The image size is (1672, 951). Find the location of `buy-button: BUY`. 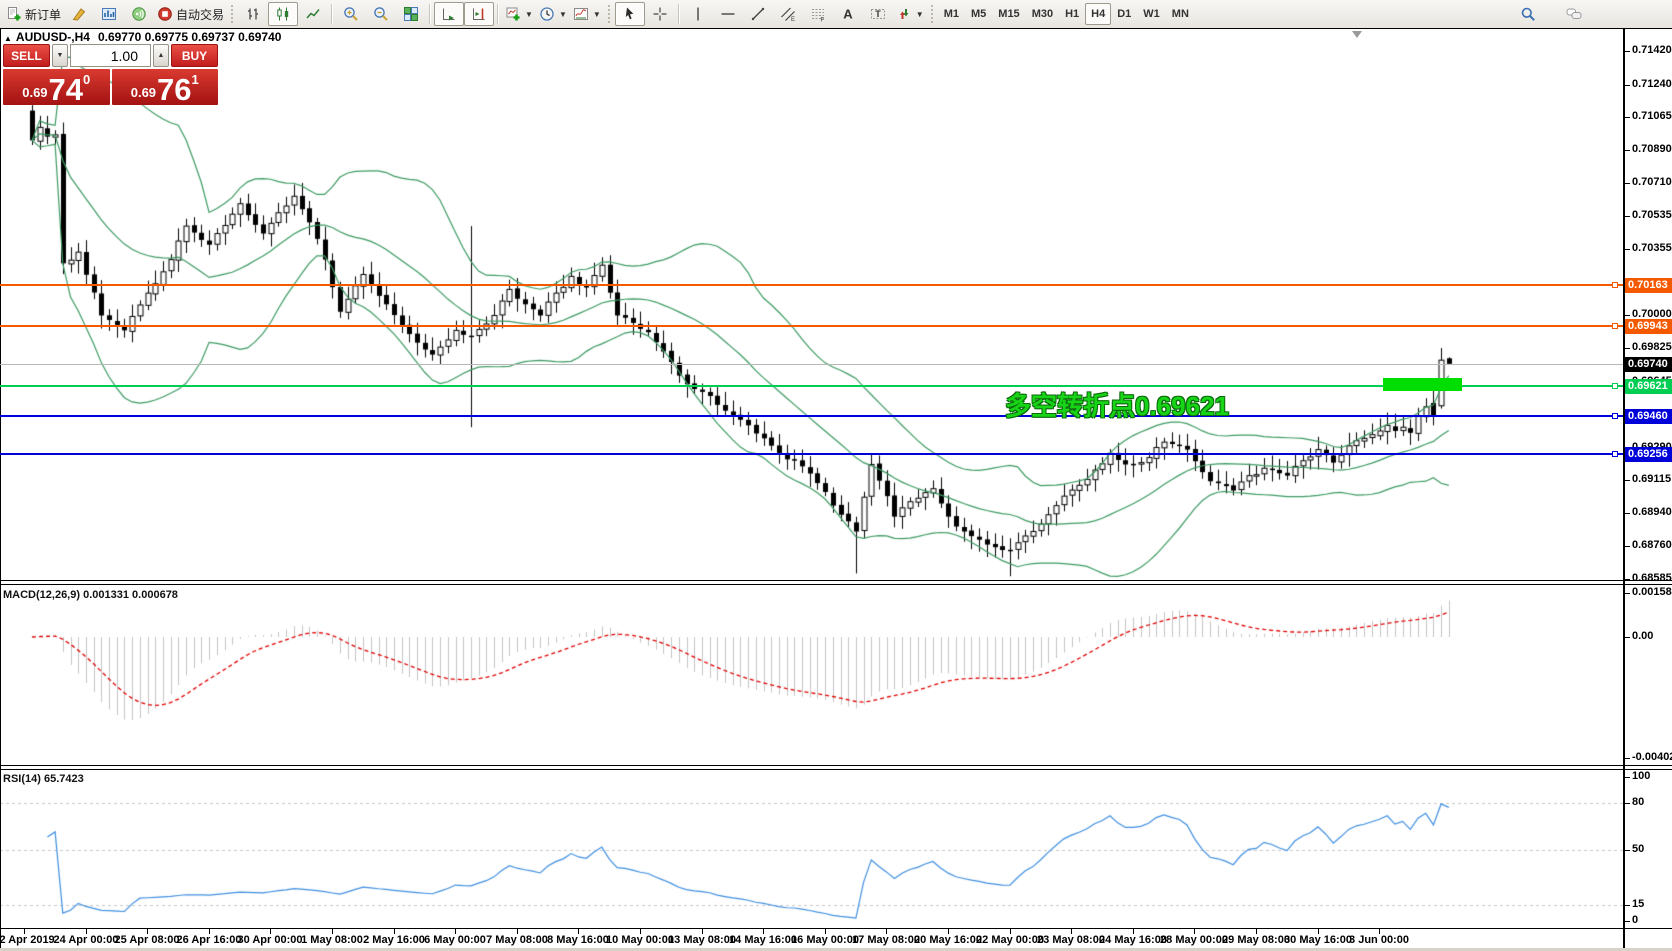

buy-button: BUY is located at coordinates (194, 55).